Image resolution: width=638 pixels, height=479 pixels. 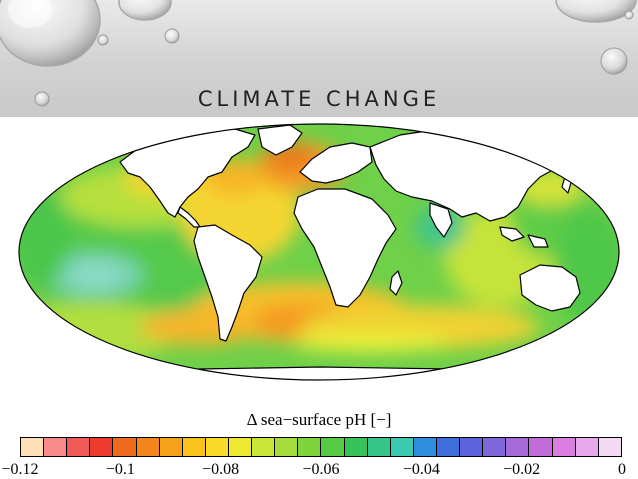 I want to click on colorbar-tick-label: −0.02, so click(x=522, y=469).